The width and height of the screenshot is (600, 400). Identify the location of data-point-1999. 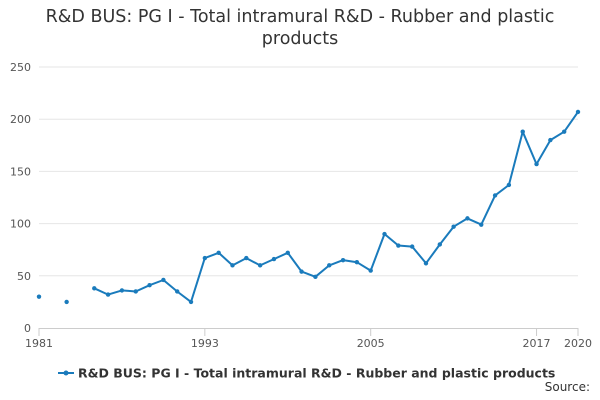
(287, 253).